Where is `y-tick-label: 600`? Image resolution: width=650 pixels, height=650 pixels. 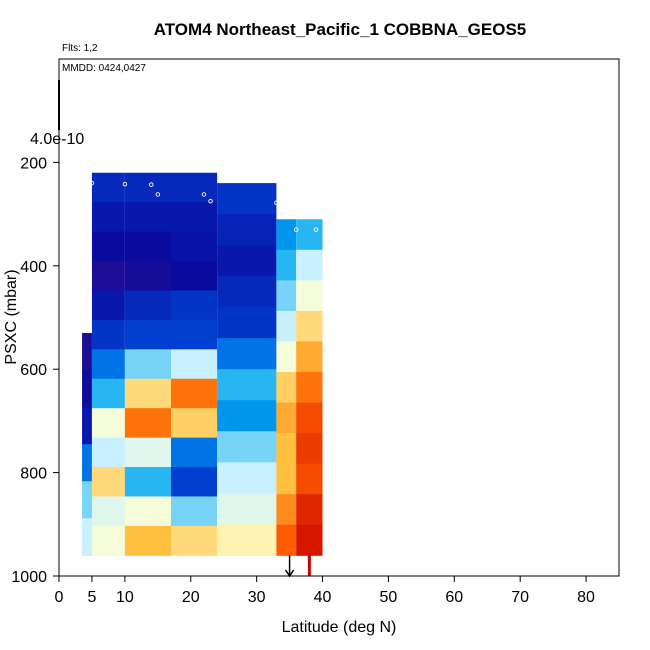
y-tick-label: 600 is located at coordinates (33, 370).